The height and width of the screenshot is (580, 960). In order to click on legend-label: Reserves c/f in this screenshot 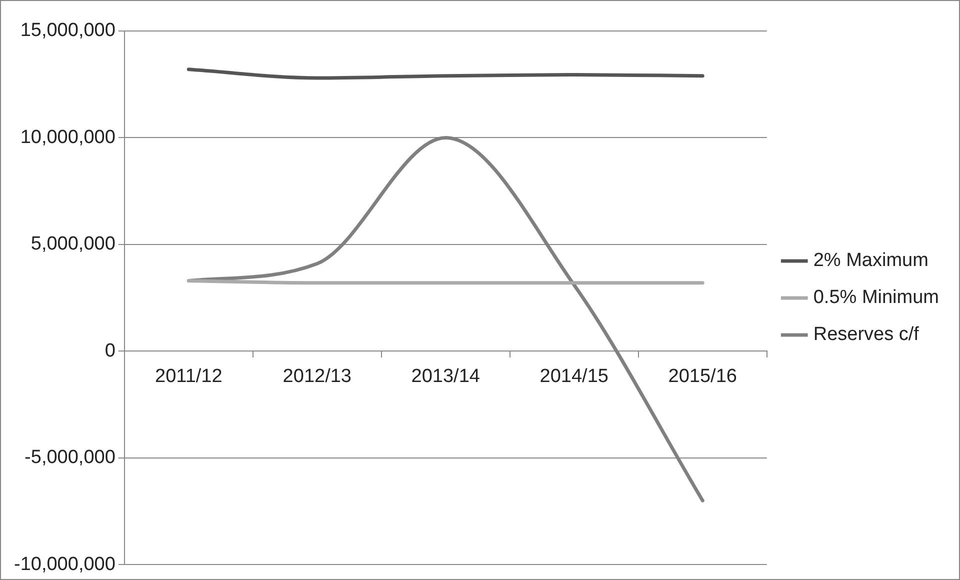, I will do `click(866, 335)`.